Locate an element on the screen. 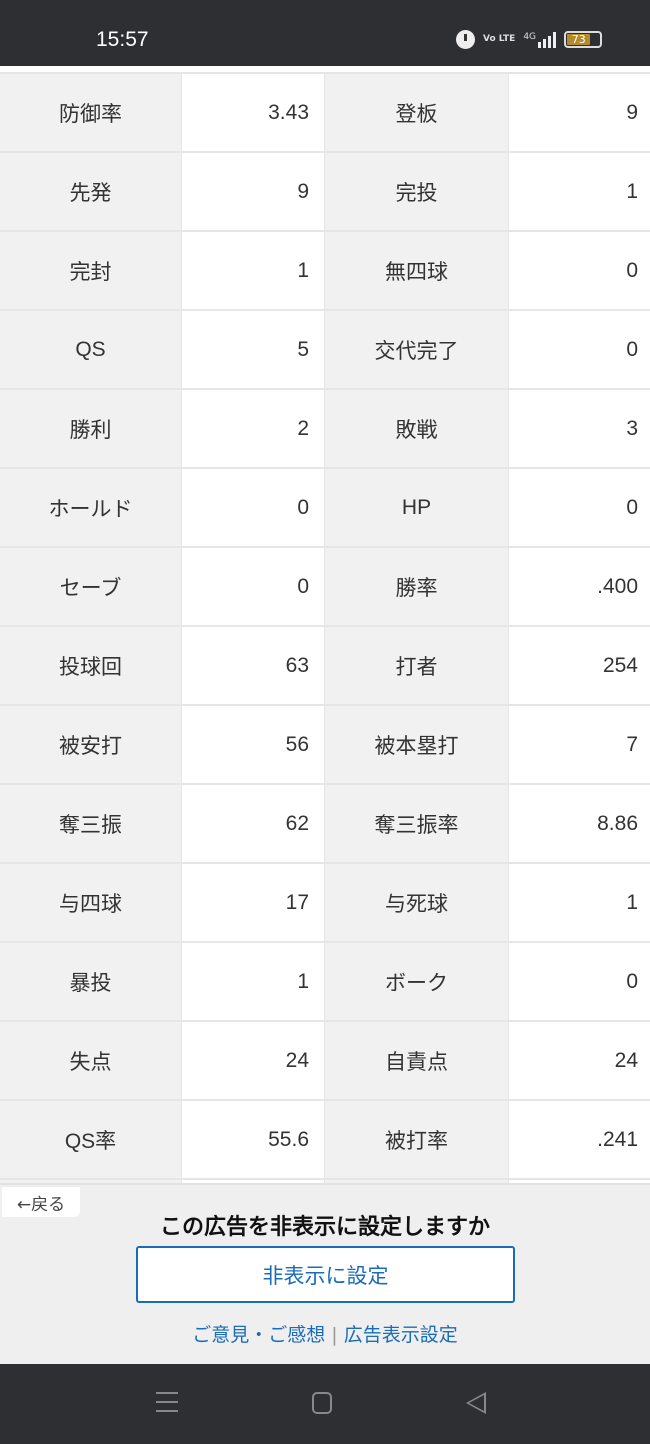 The height and width of the screenshot is (1444, 650). stat-value: 63 is located at coordinates (253, 665).